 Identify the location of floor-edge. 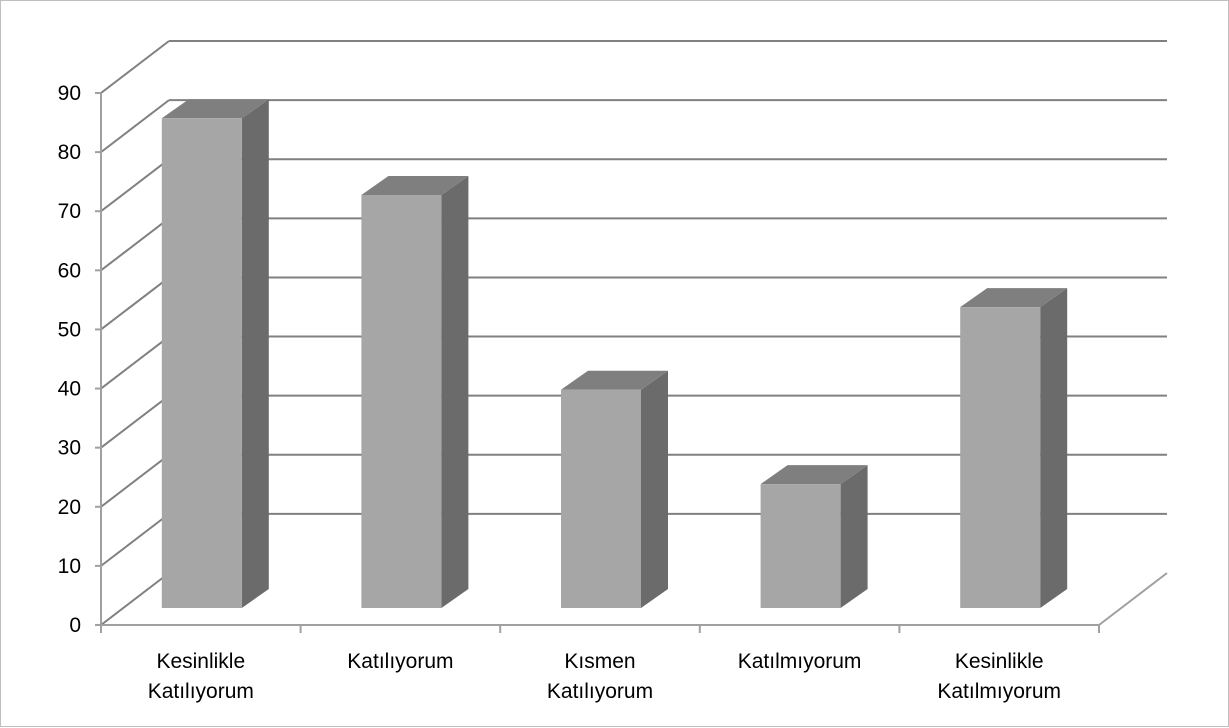
(1133, 599).